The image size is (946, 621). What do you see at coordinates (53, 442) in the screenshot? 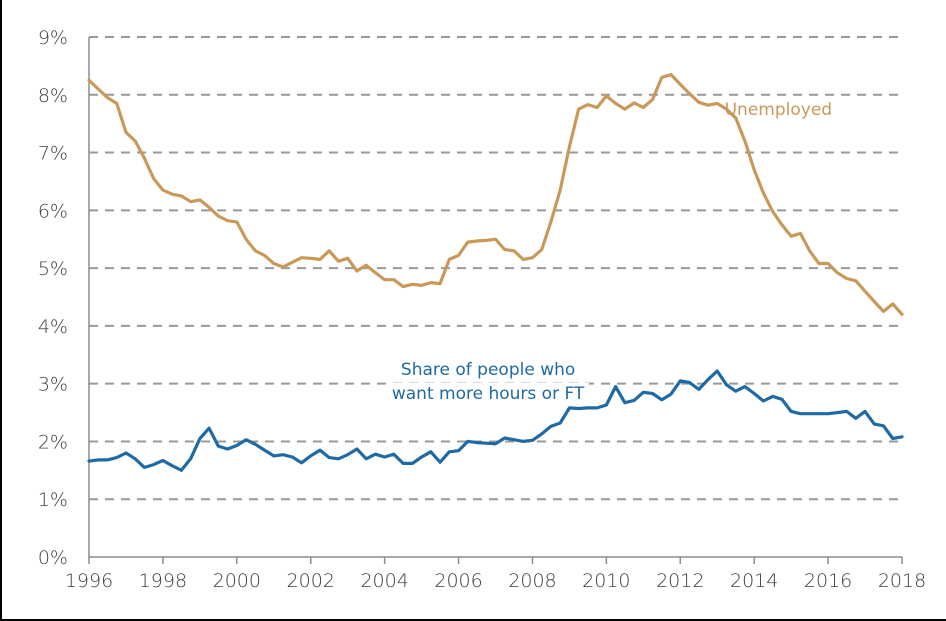
I see `y-tick-label: 2%` at bounding box center [53, 442].